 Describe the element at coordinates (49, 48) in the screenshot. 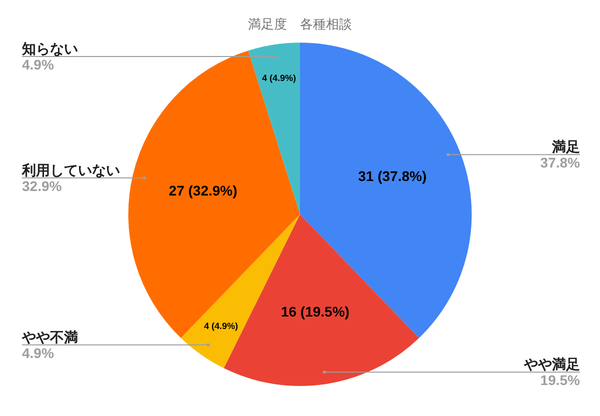

I see `slice-label: 知らない` at that location.